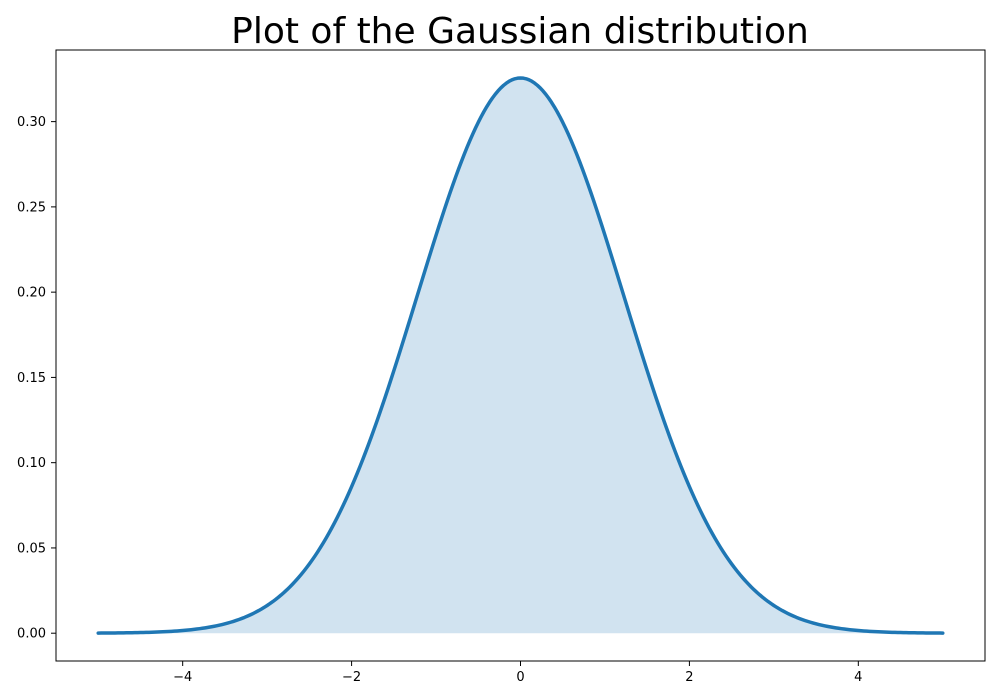 The height and width of the screenshot is (700, 1000). I want to click on chart-title: Plot of the Gaussian distribution, so click(520, 31).